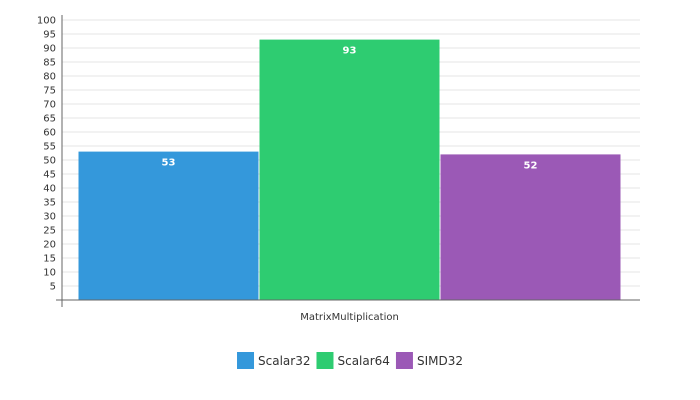 Image resolution: width=700 pixels, height=400 pixels. What do you see at coordinates (49, 91) in the screenshot?
I see `y-tick-label: 75` at bounding box center [49, 91].